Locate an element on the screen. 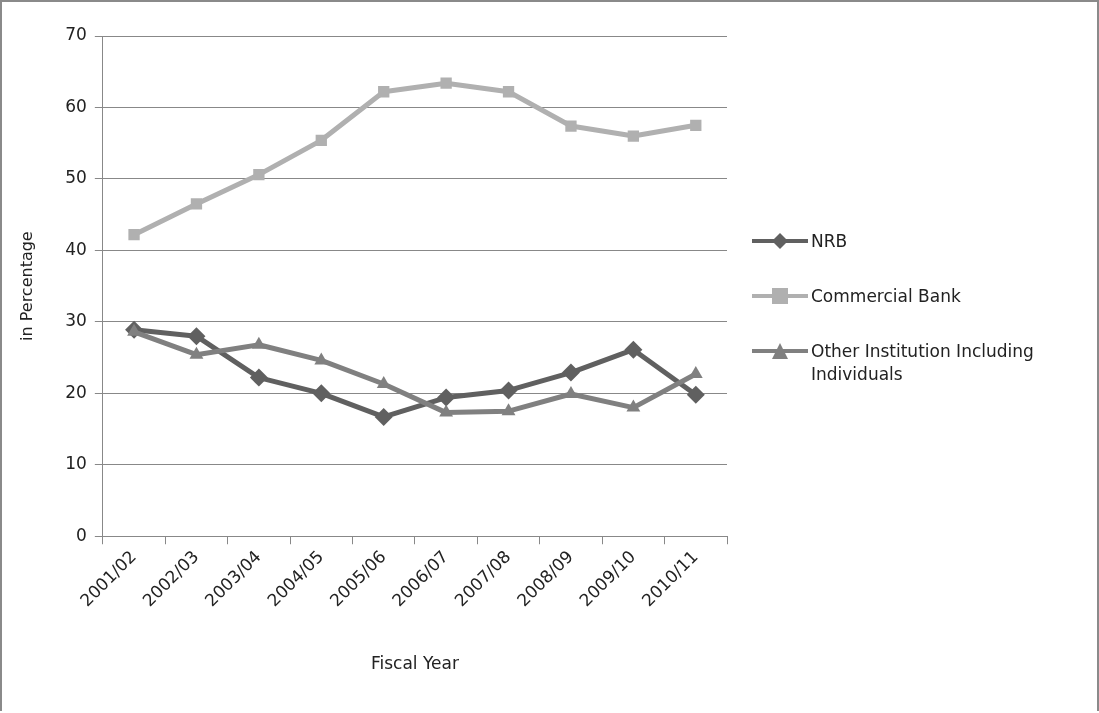  x-axis-title: Fiscal Year is located at coordinates (414, 663).